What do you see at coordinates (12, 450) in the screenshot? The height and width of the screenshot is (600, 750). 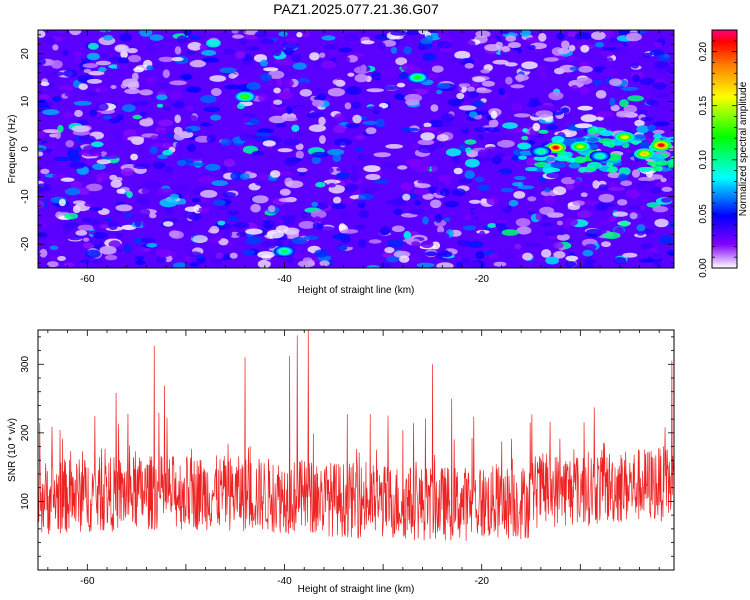 I see `snr-y-axis-label: SNR (10 * v/v)` at bounding box center [12, 450].